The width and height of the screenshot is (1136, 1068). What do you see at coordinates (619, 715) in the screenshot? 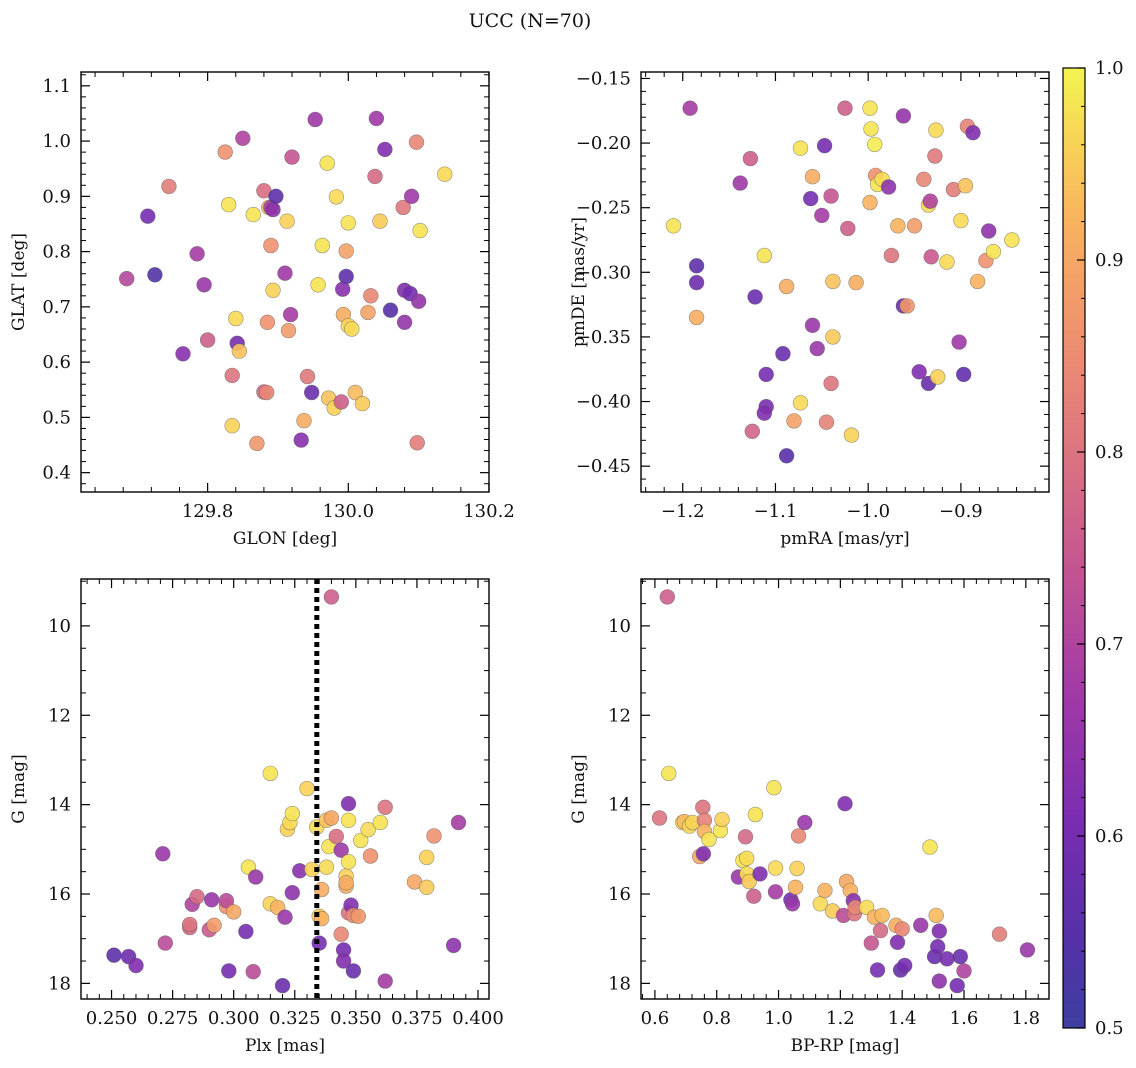
I see `y-tick-label: 12` at bounding box center [619, 715].